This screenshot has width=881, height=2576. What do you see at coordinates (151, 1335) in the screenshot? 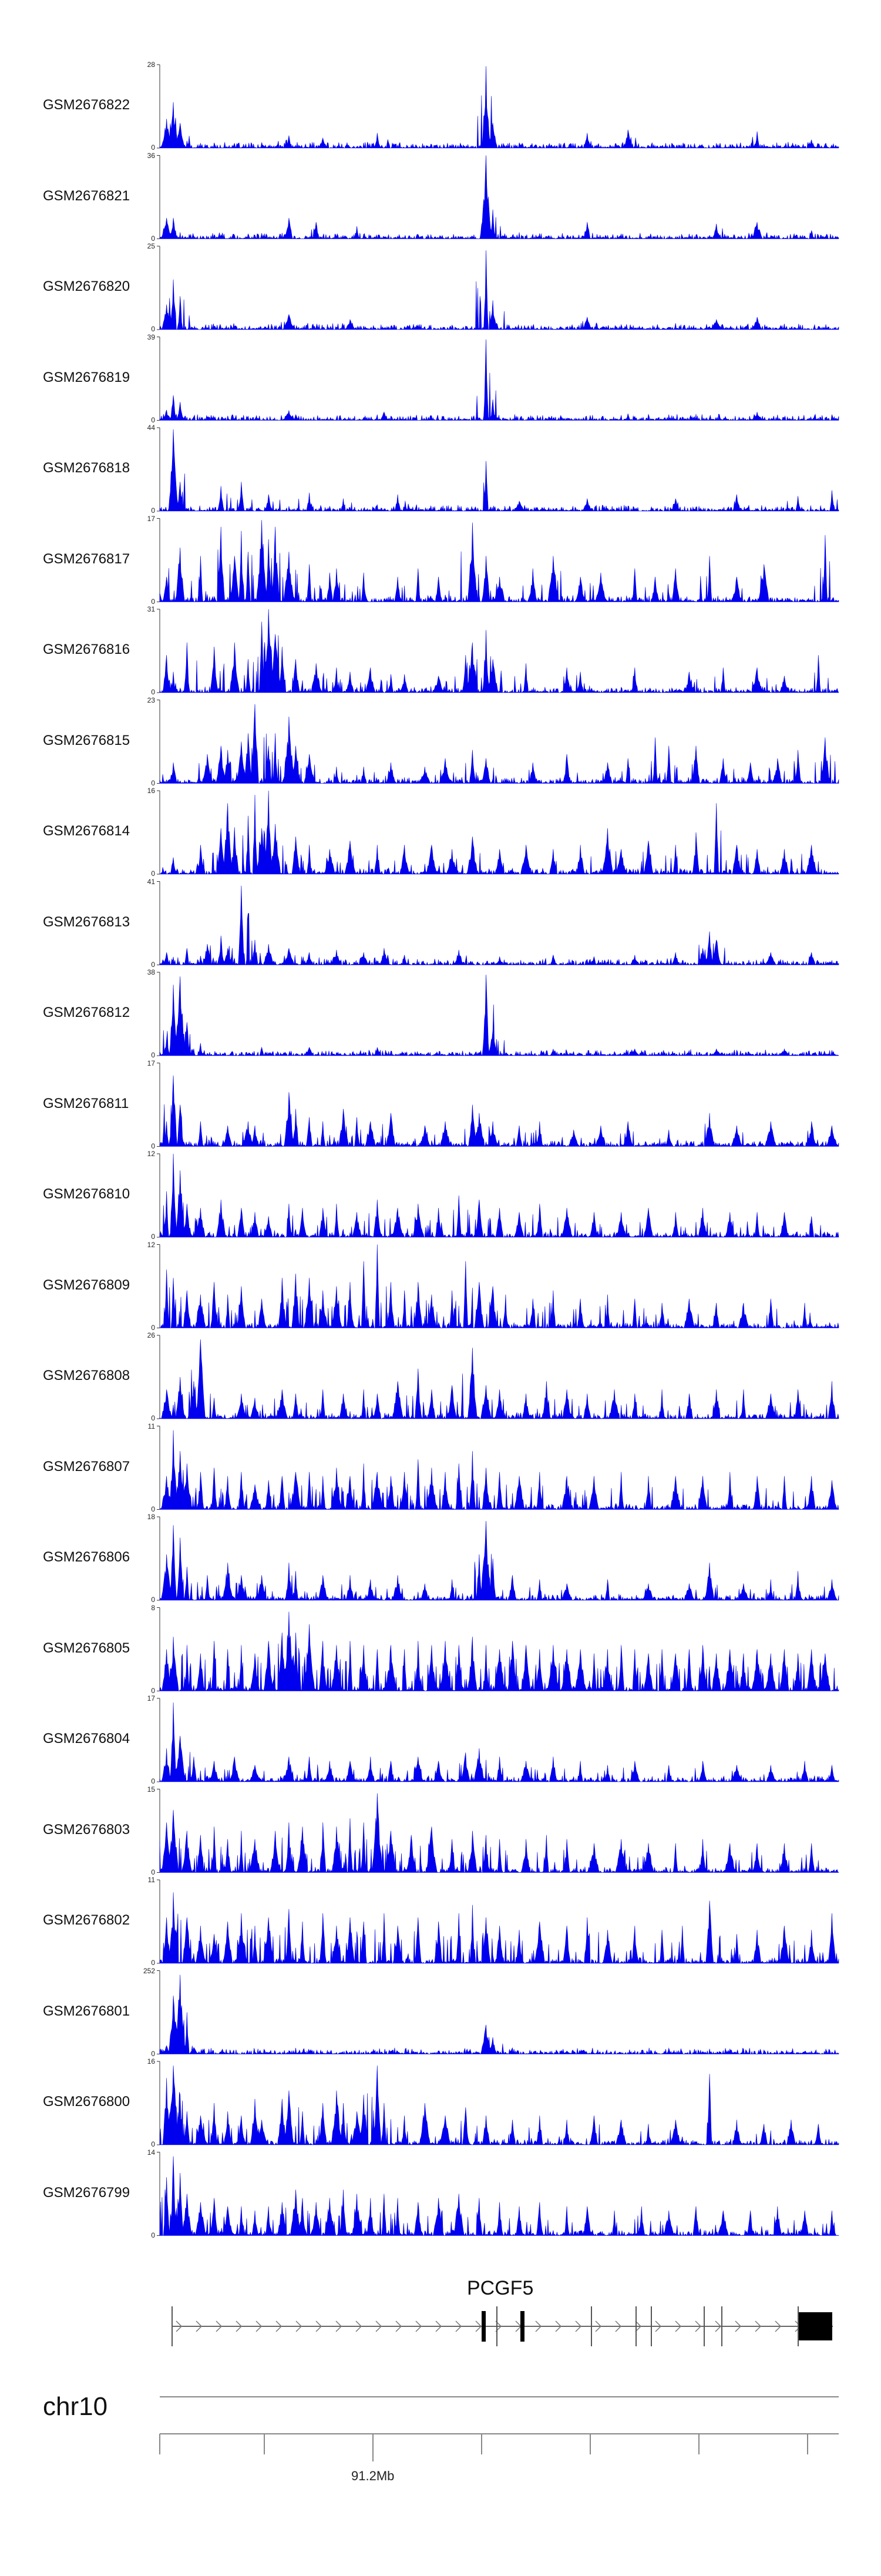
I see `y-max-label: 26` at bounding box center [151, 1335].